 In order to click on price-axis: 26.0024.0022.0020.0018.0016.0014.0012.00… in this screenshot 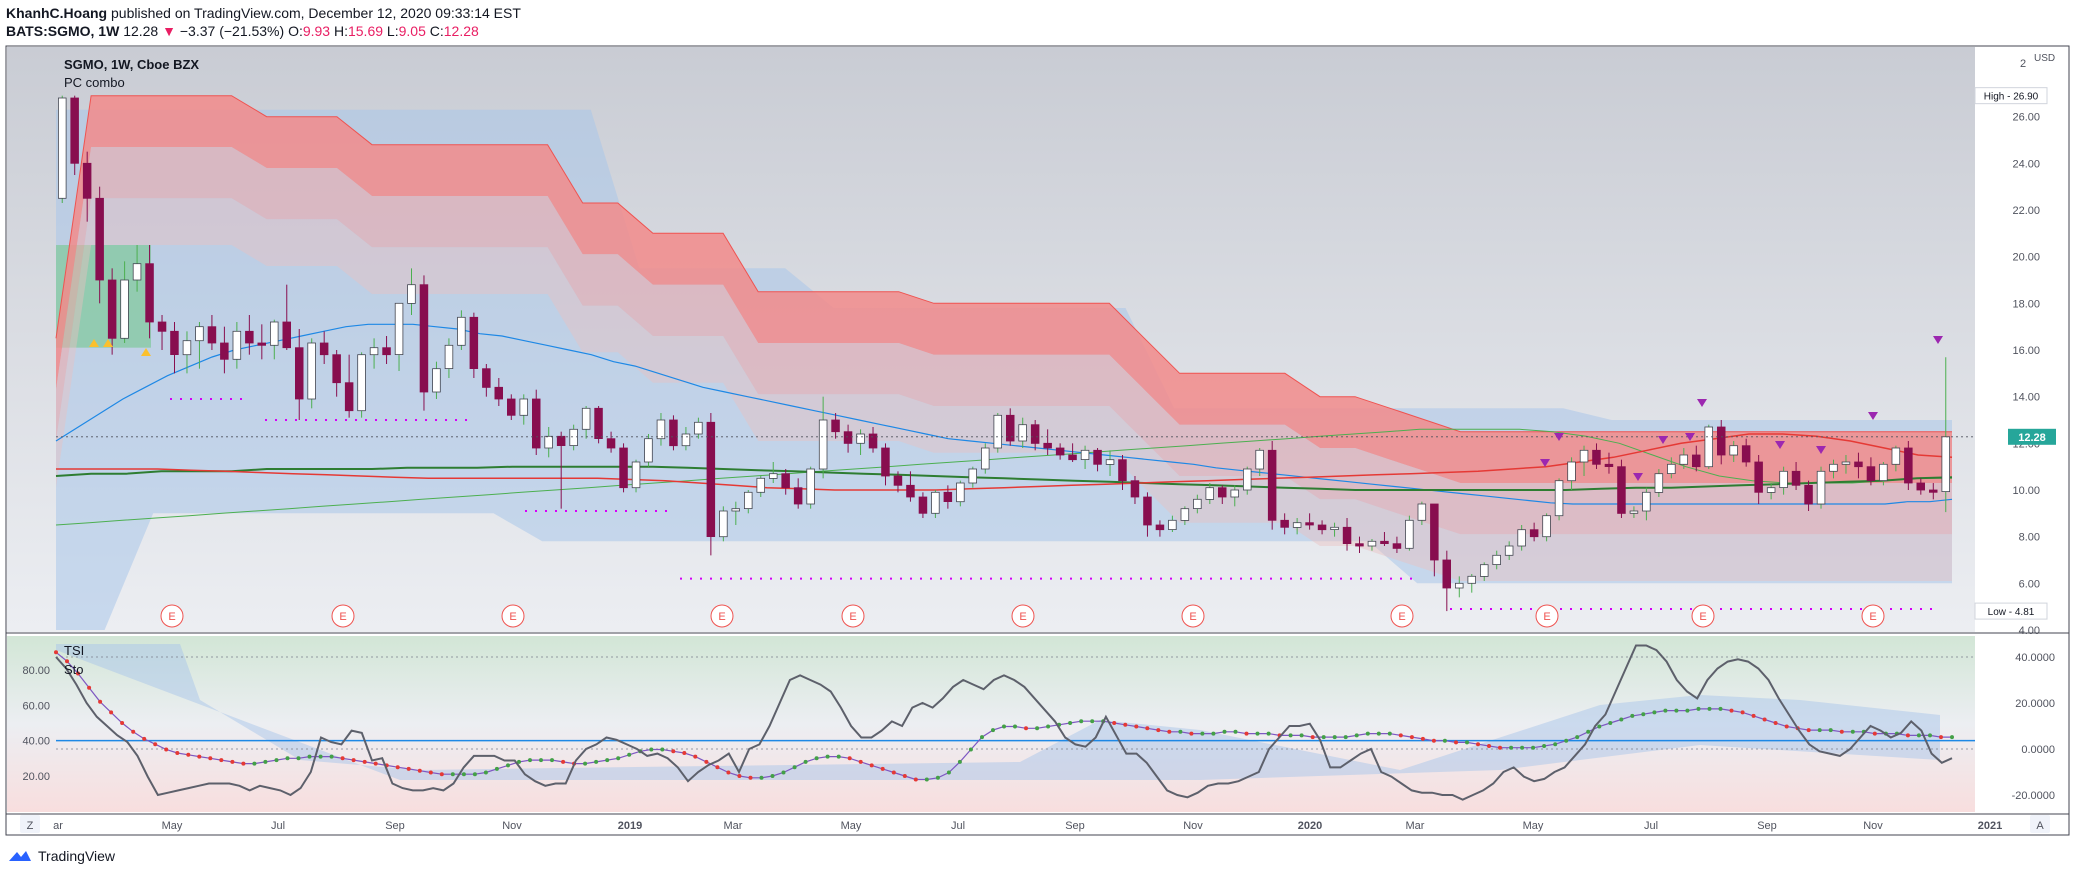, I will do `click(2021, 342)`.